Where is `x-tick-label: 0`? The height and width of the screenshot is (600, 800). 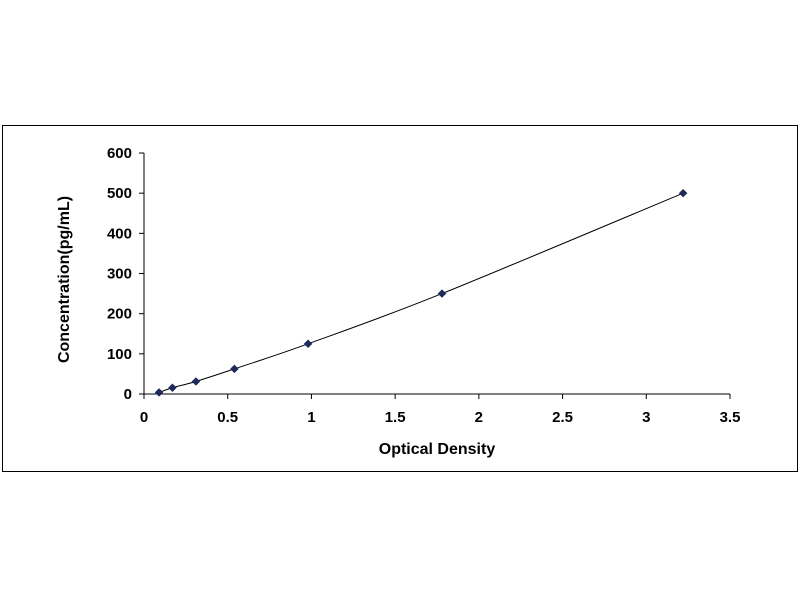
x-tick-label: 0 is located at coordinates (144, 417).